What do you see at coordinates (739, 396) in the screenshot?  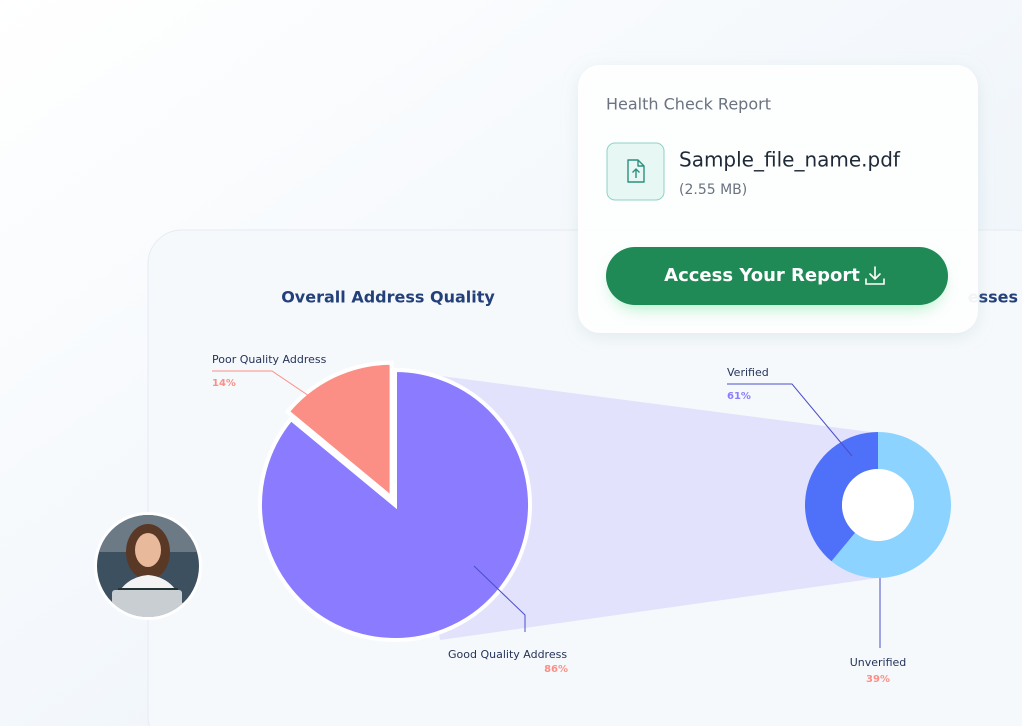 I see `slice-value: 61%` at bounding box center [739, 396].